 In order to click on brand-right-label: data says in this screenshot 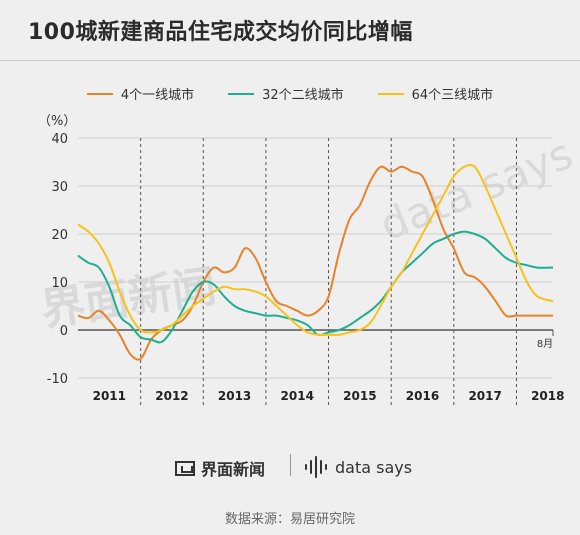, I will do `click(374, 467)`.